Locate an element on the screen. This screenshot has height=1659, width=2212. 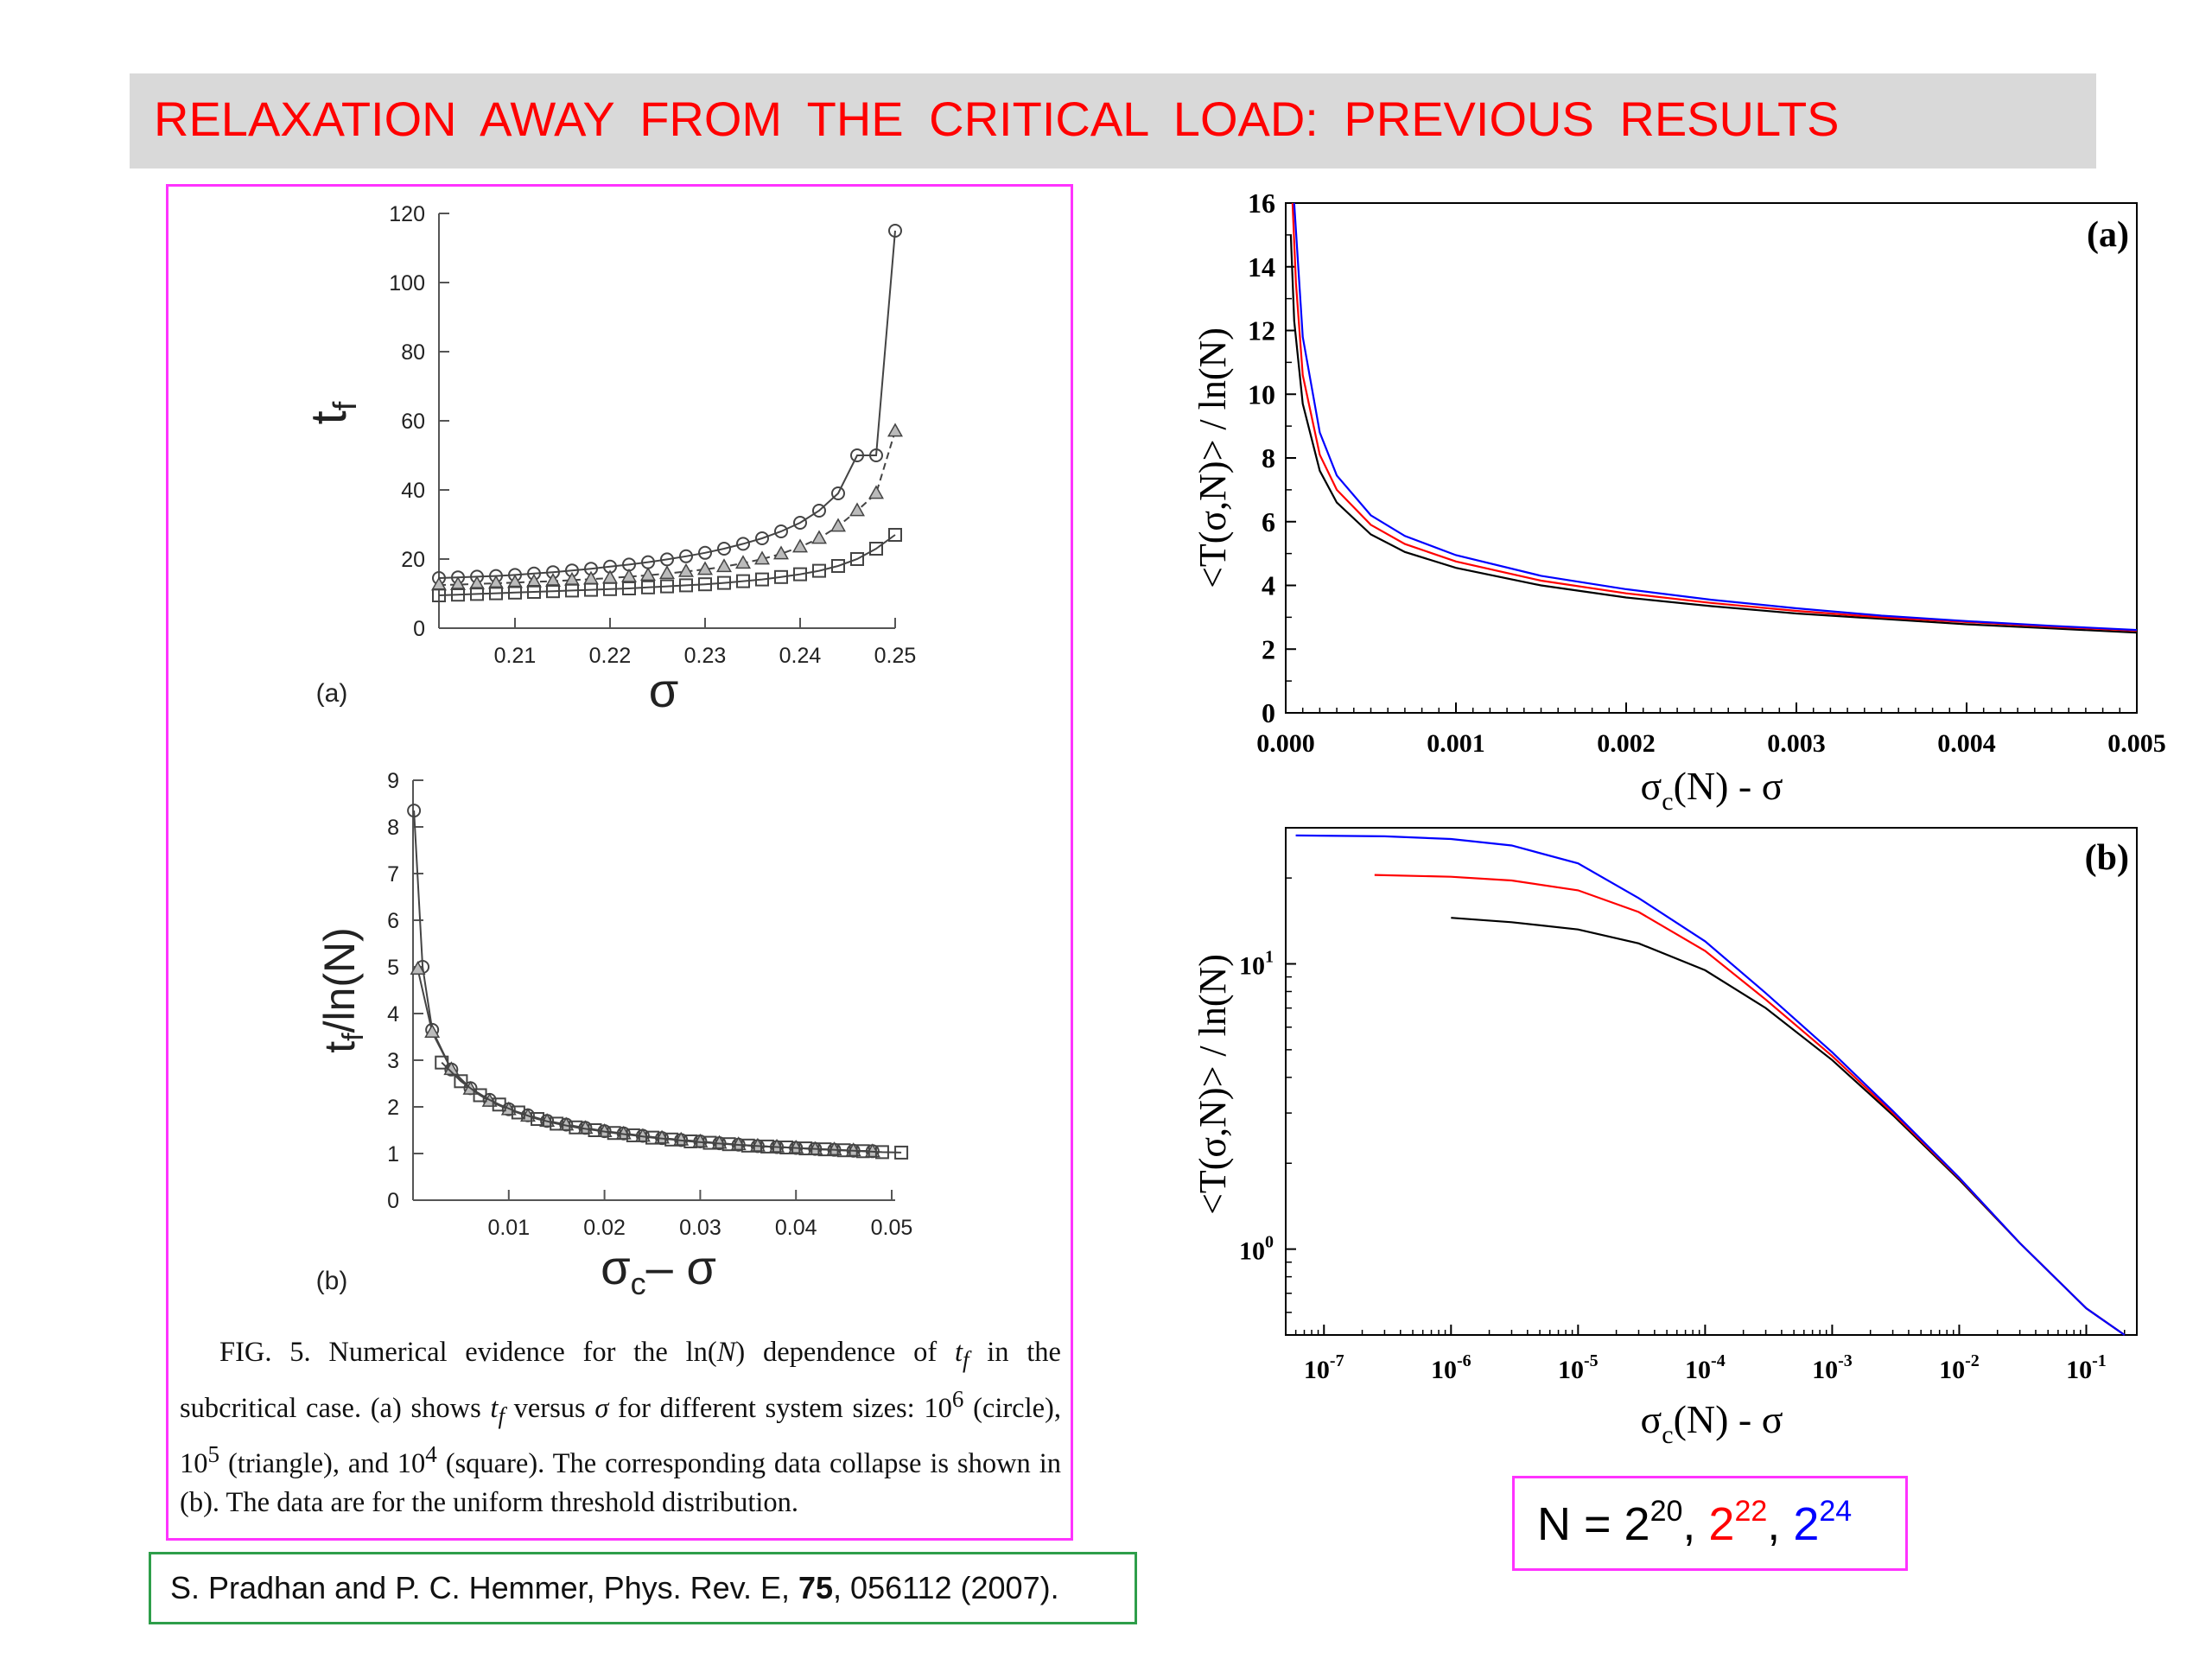
y-axis-label: <T(σ,N)> / ln(N) is located at coordinates (1213, 1084).